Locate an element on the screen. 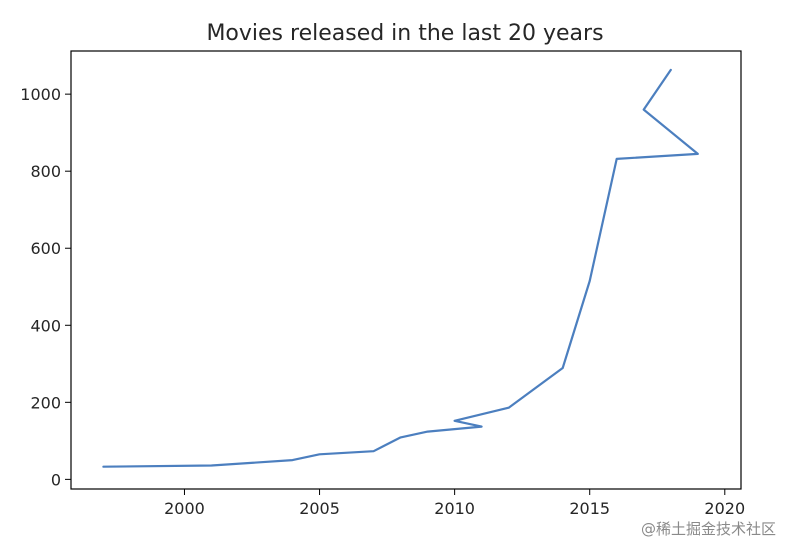  x-tick-label: 2015 is located at coordinates (589, 508).